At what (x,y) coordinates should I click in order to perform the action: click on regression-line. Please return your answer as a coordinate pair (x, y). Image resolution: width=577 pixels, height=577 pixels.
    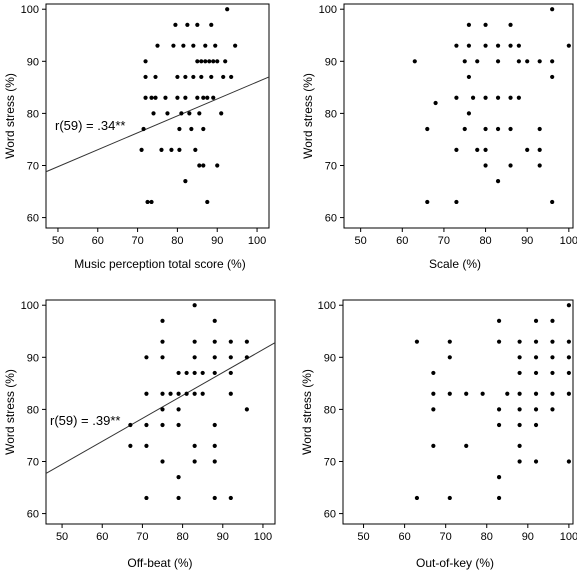
    Looking at the image, I should click on (160, 408).